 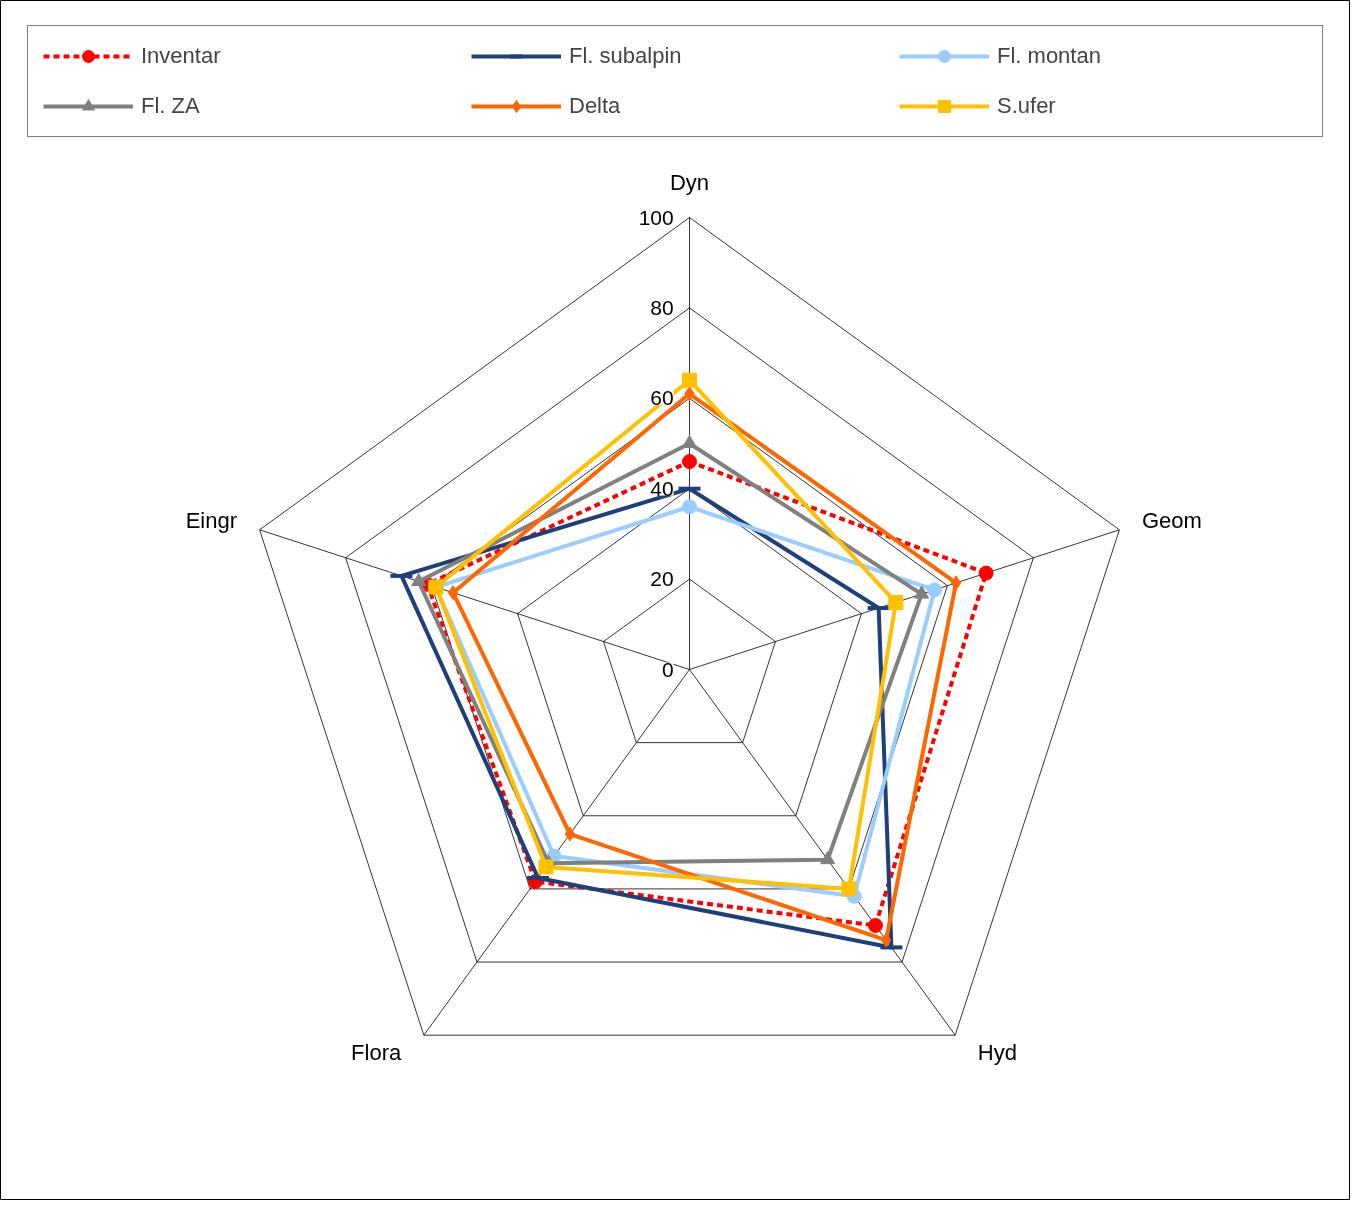 I want to click on legend-label: Delta, so click(x=595, y=106).